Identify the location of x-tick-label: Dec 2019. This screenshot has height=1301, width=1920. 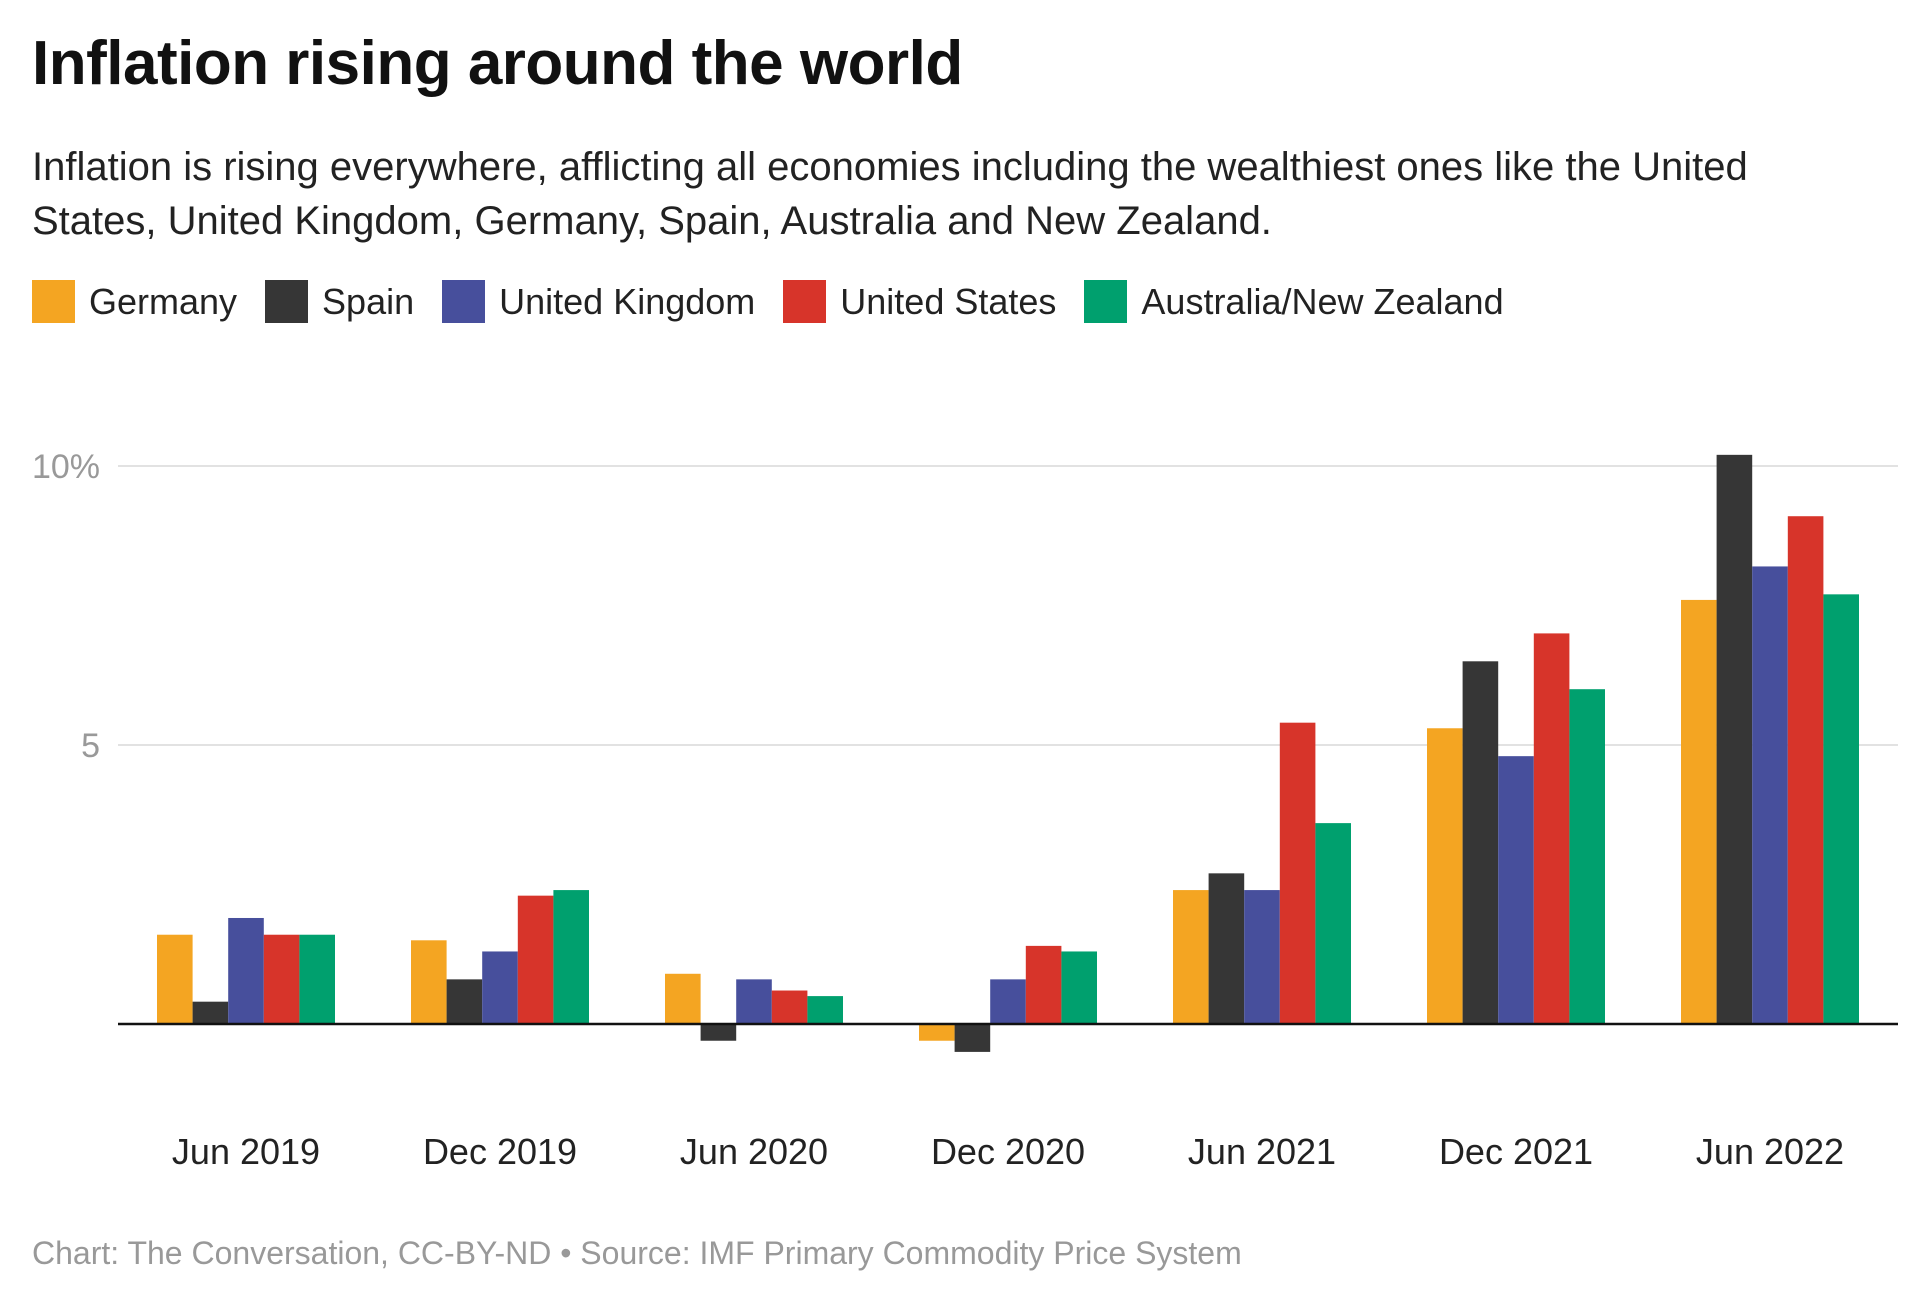
(500, 1151).